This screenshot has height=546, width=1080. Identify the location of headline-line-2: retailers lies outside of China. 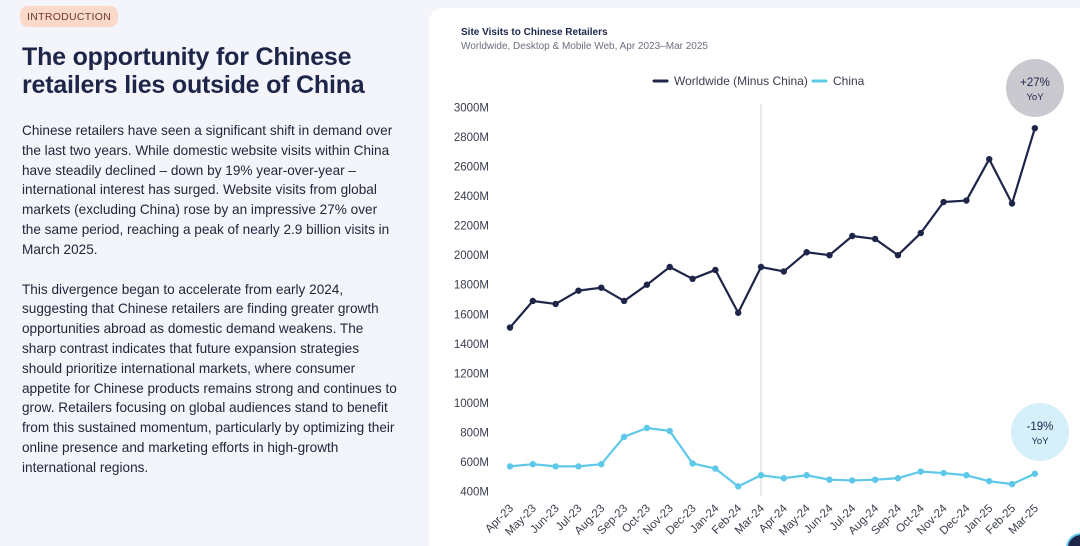
(193, 85).